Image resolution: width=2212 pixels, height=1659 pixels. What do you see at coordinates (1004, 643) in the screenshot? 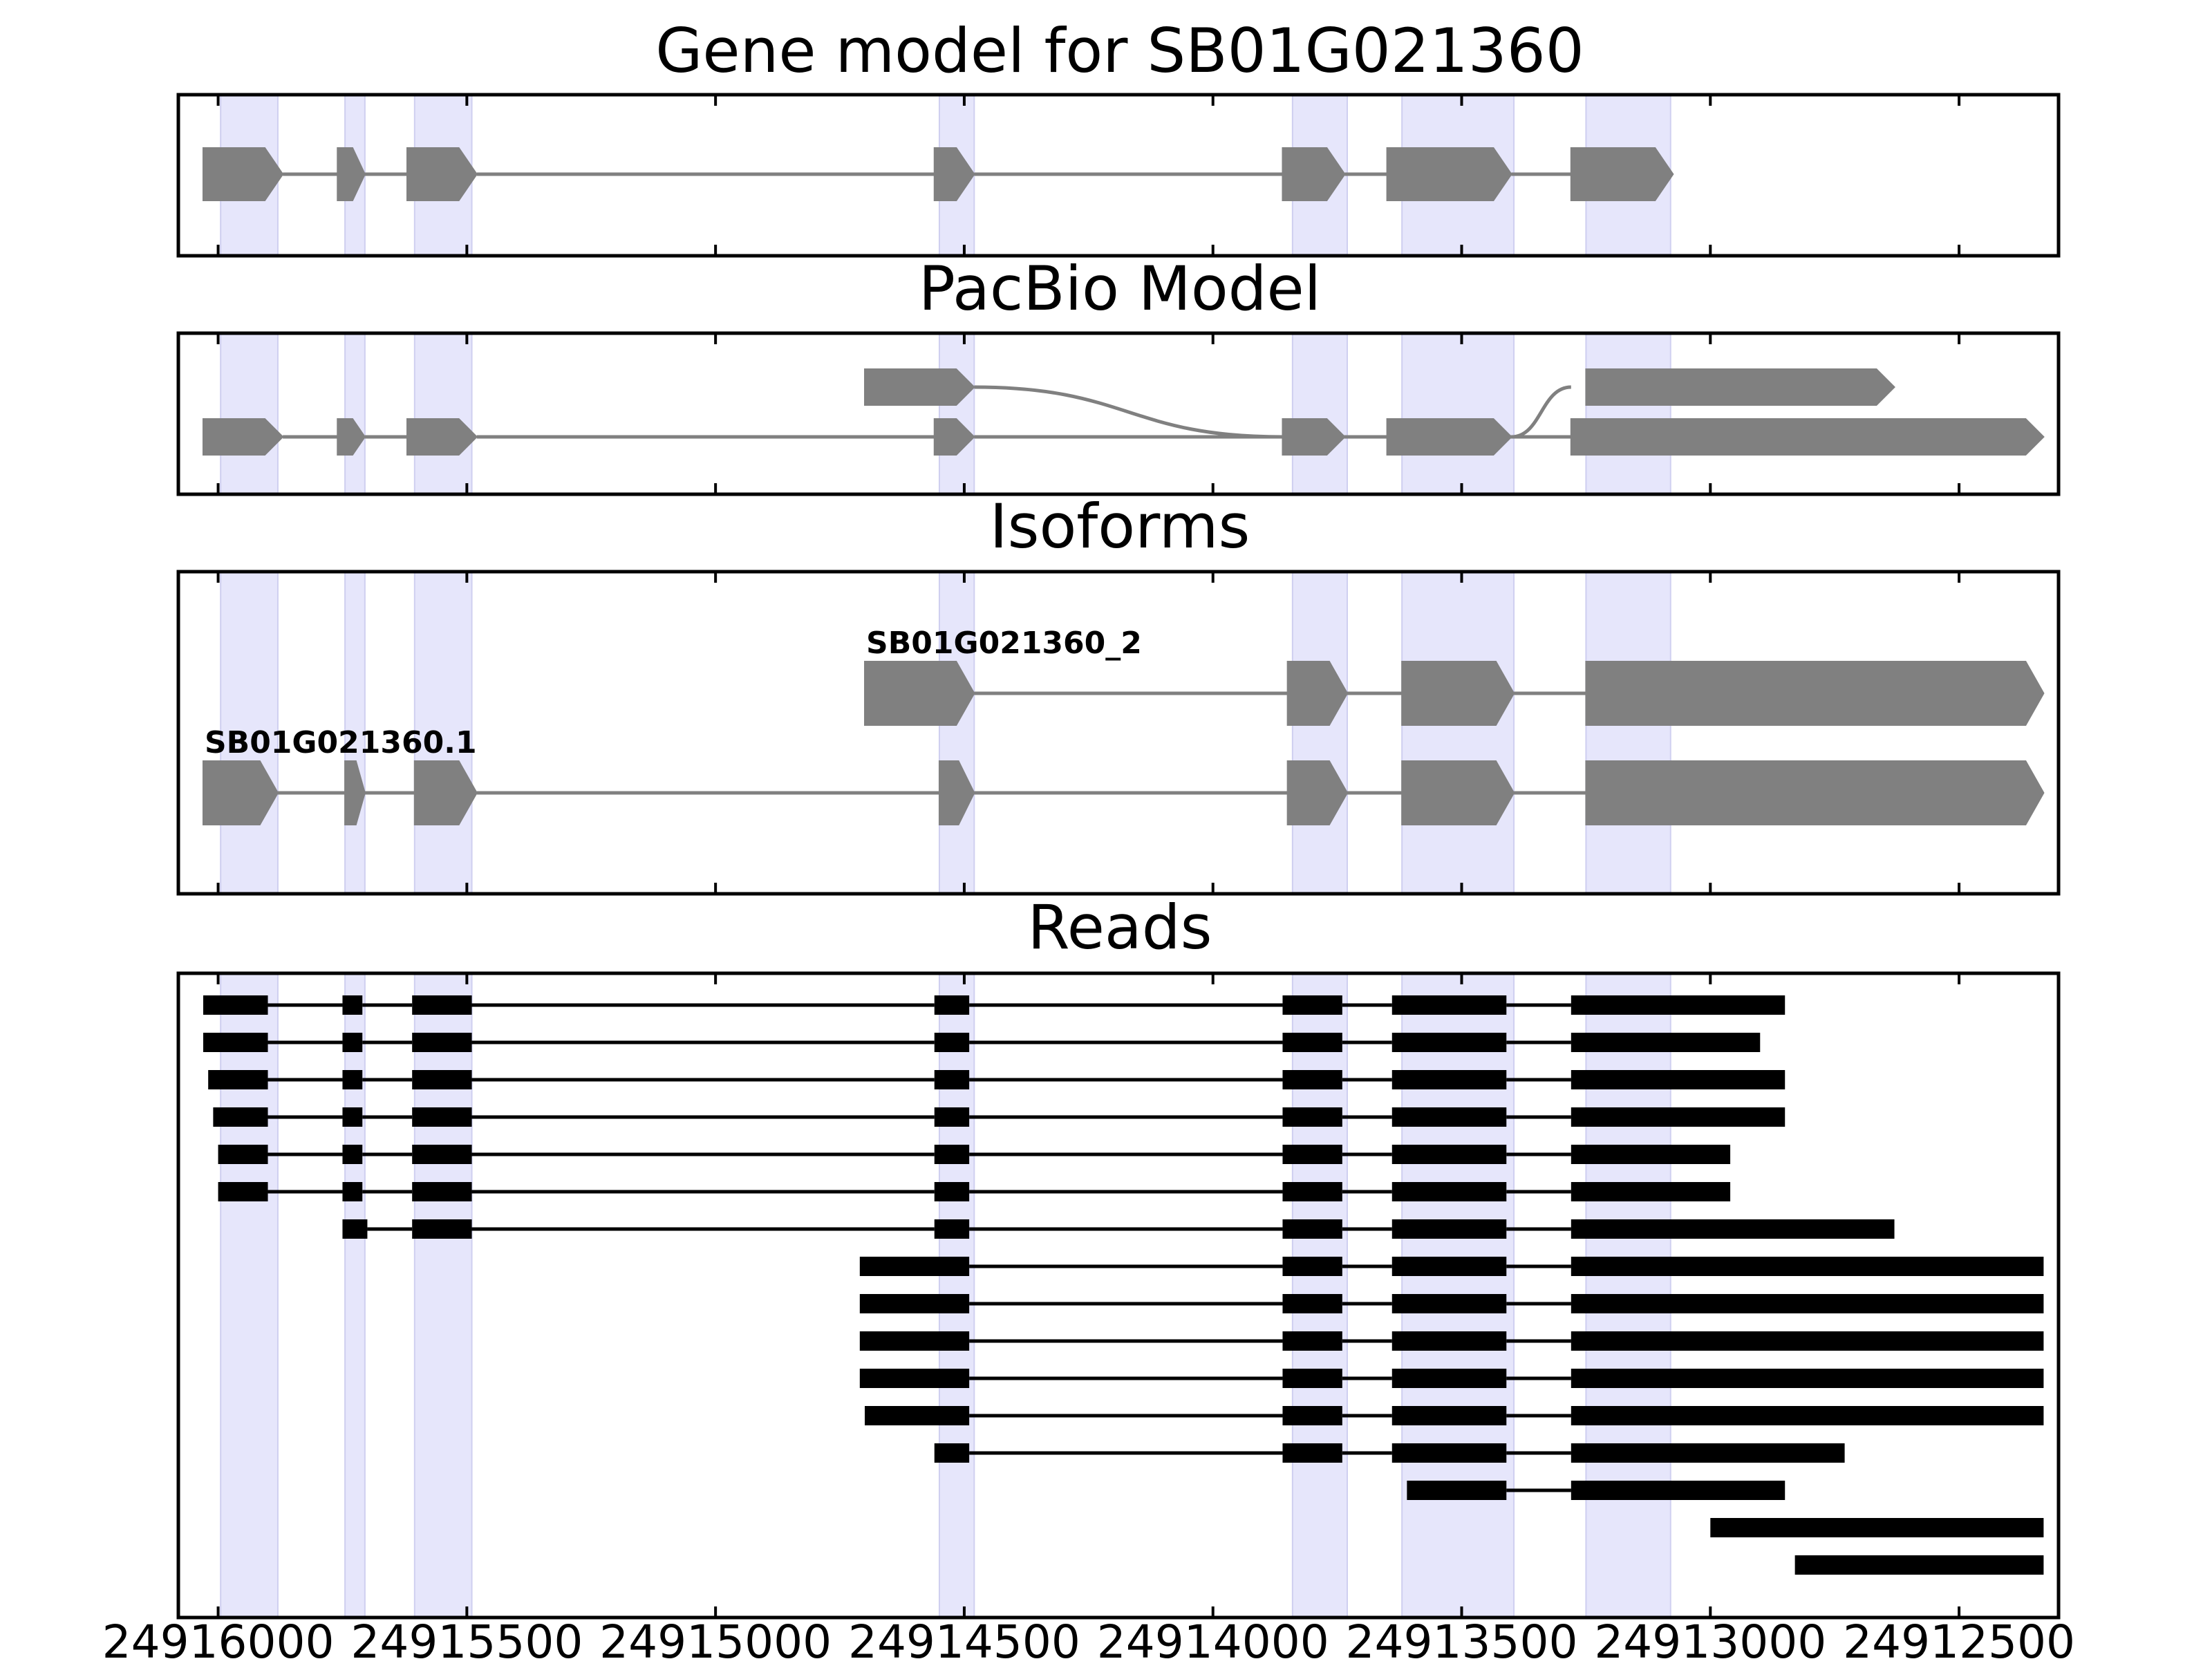
I see `isoform-label: SB01G021360_2` at bounding box center [1004, 643].